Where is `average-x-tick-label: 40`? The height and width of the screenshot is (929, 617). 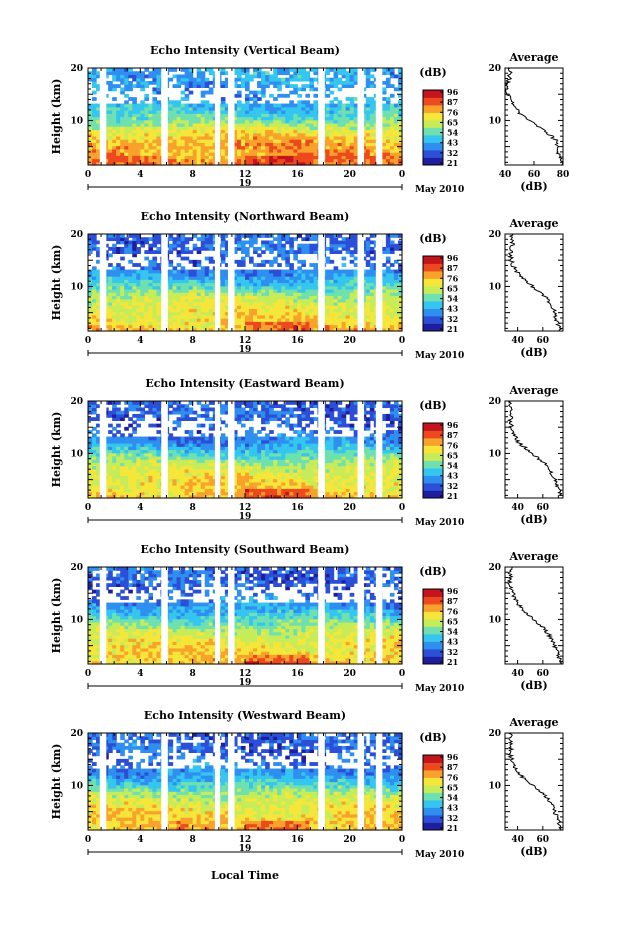 average-x-tick-label: 40 is located at coordinates (505, 175).